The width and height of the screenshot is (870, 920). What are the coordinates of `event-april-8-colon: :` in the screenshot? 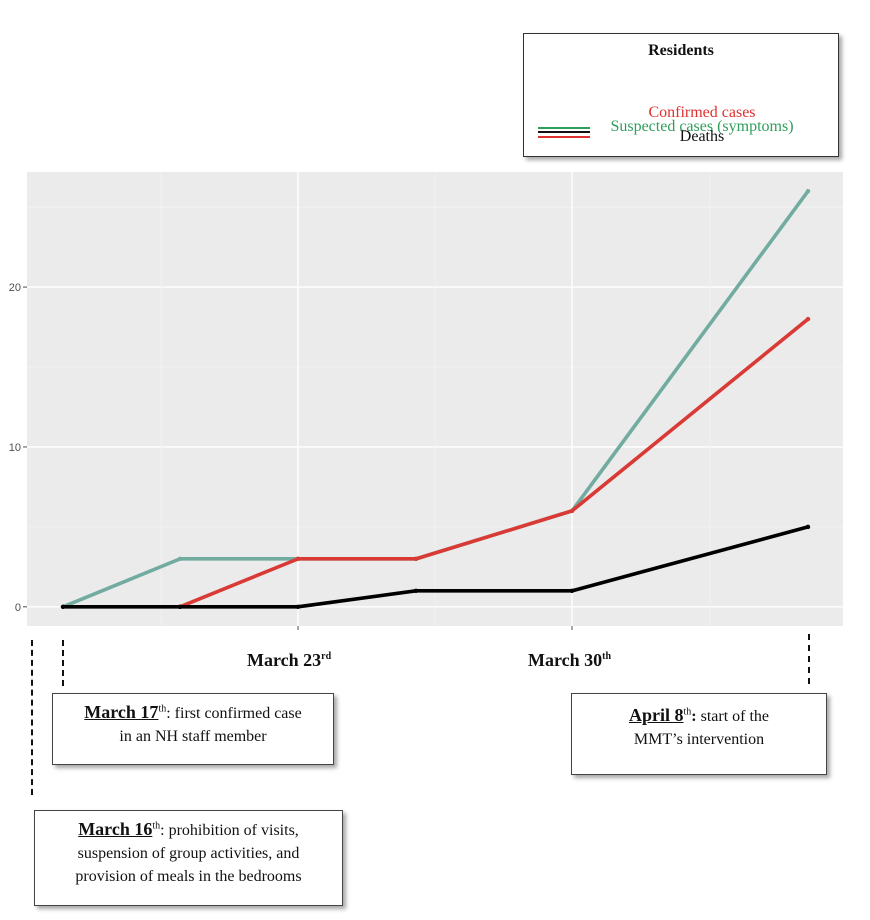 It's located at (694, 716).